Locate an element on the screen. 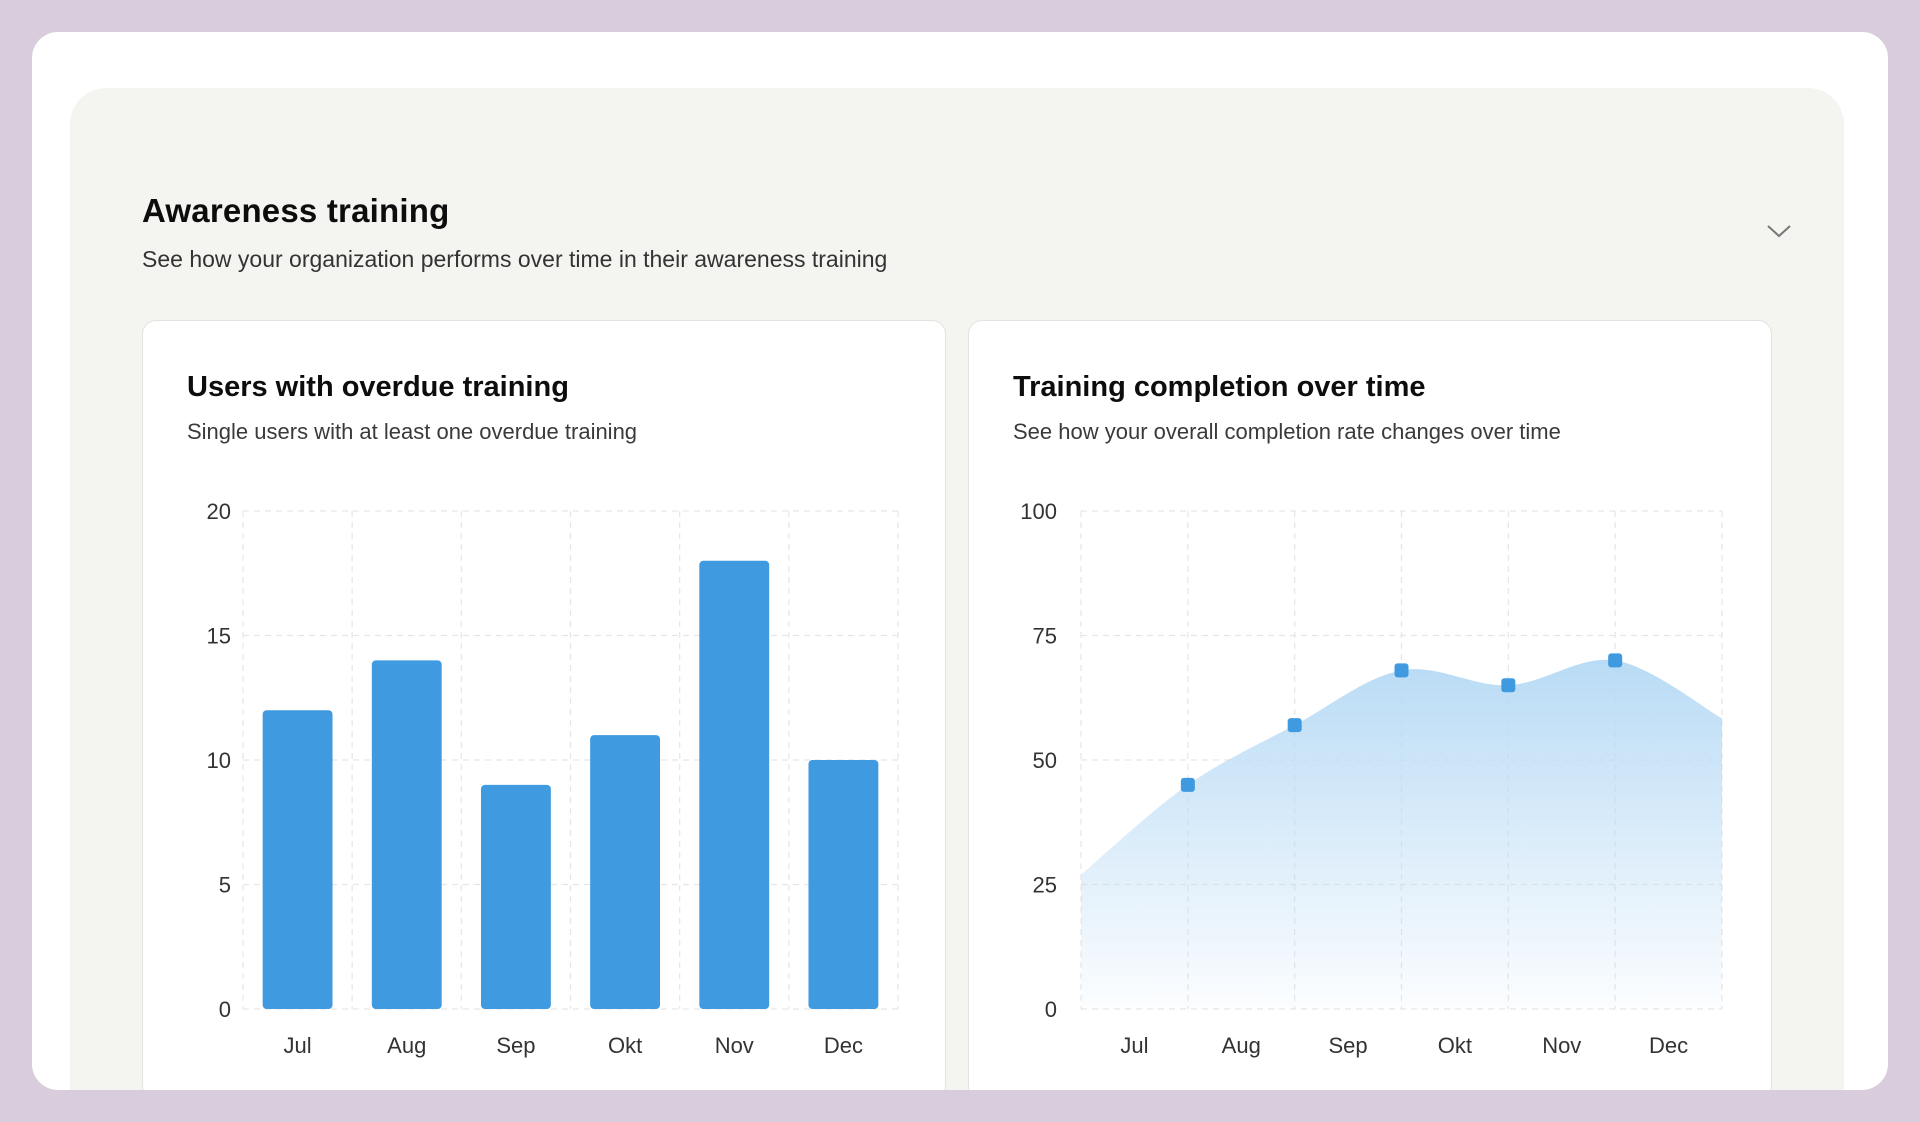  y-tick-label: 50 is located at coordinates (1045, 760).